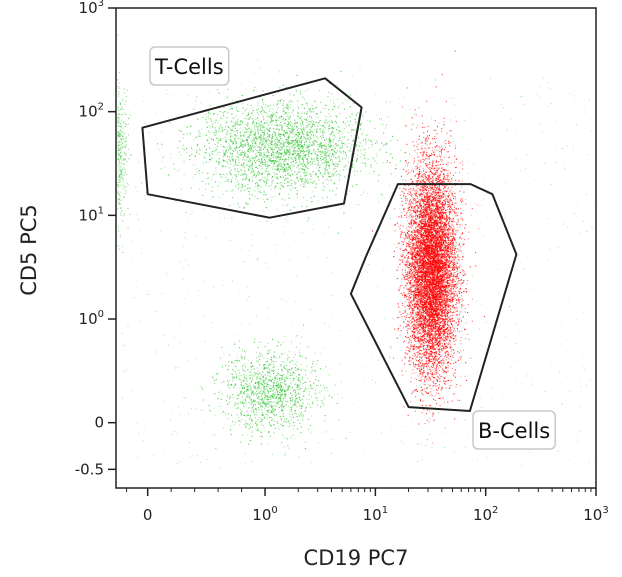  Describe the element at coordinates (89, 469) in the screenshot. I see `y-tick-label: -0.5` at that location.